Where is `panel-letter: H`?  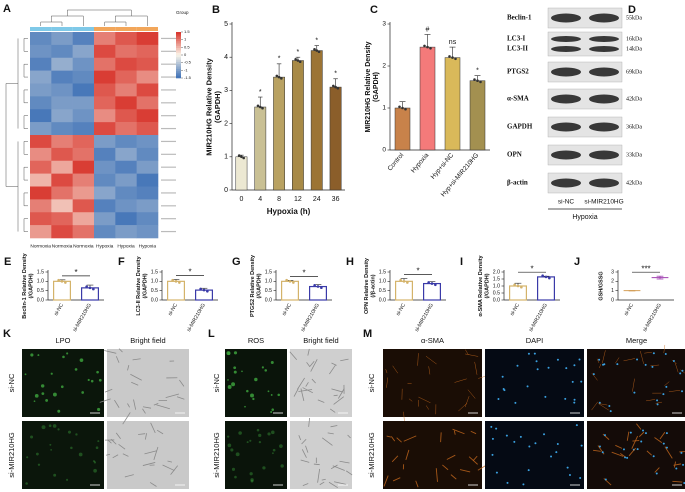 panel-letter: H is located at coordinates (350, 262).